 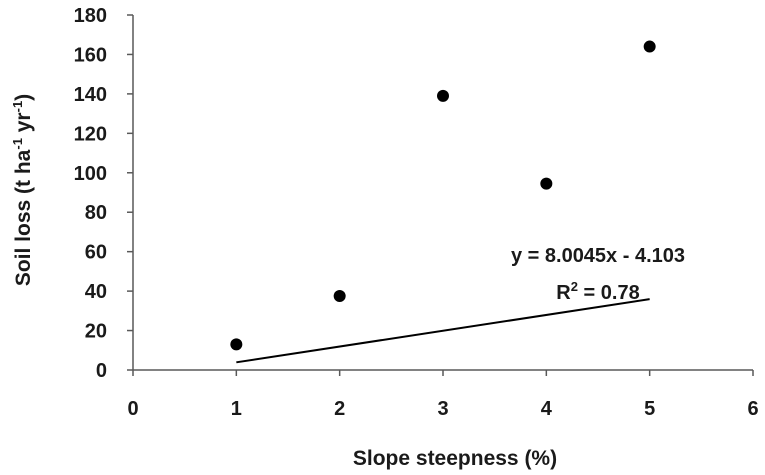 I want to click on equation-label: y = 8.0045x - 4.103, so click(x=598, y=256).